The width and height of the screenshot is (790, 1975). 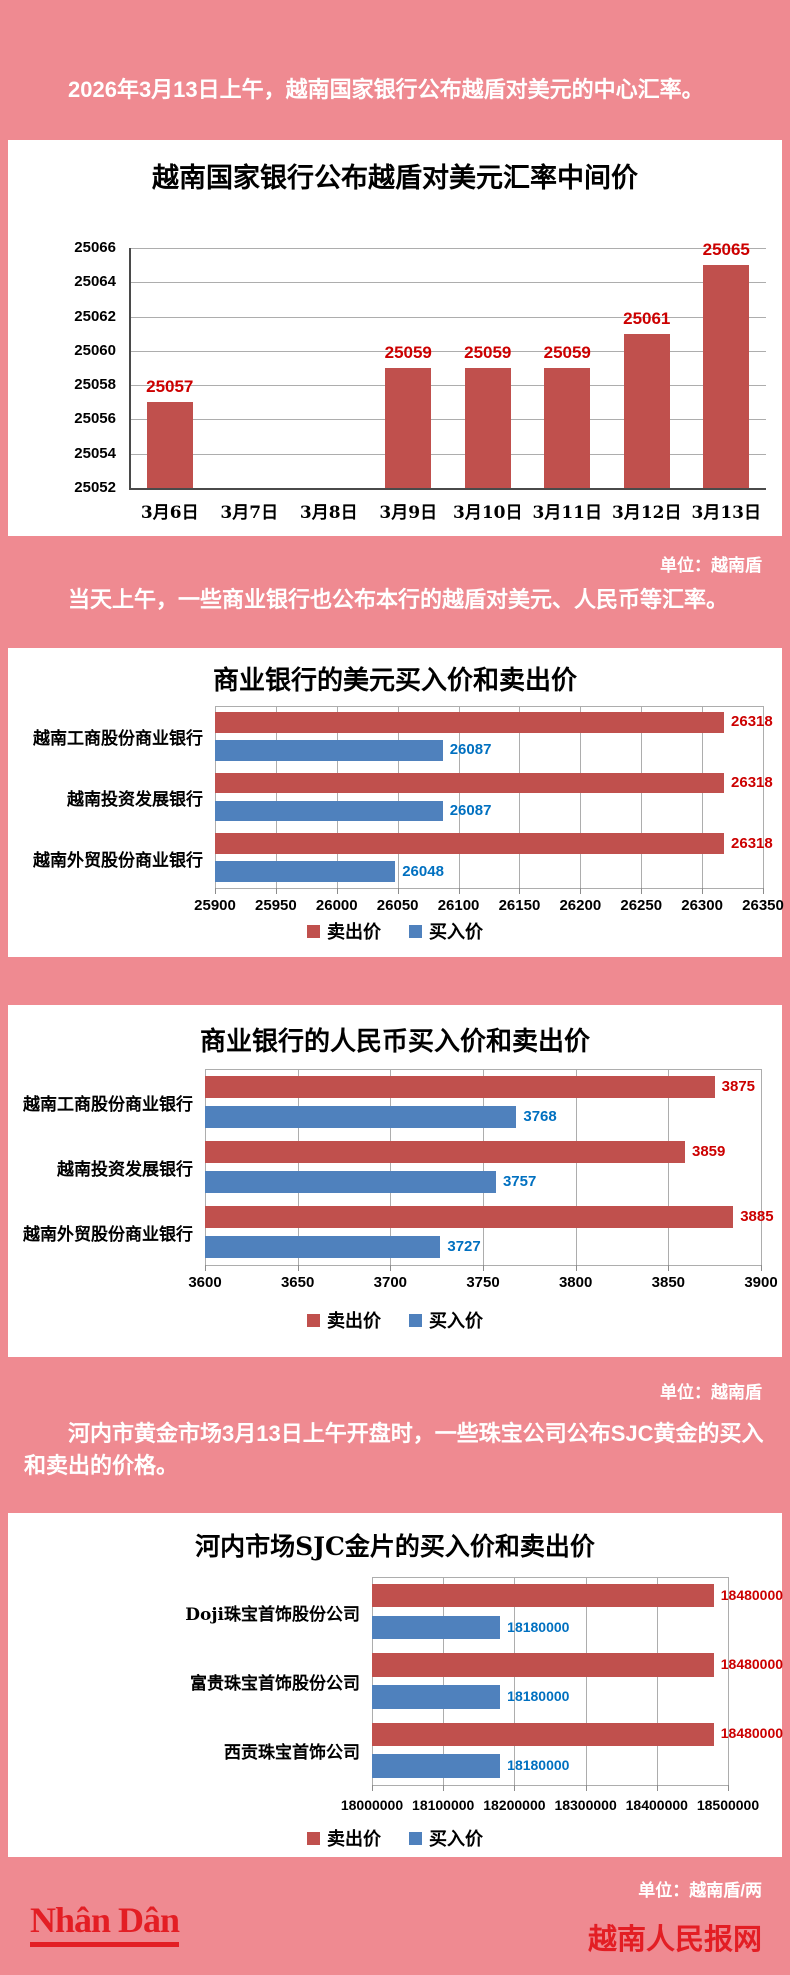 What do you see at coordinates (118, 860) in the screenshot?
I see `category-label: 越南外贸股份商业银行` at bounding box center [118, 860].